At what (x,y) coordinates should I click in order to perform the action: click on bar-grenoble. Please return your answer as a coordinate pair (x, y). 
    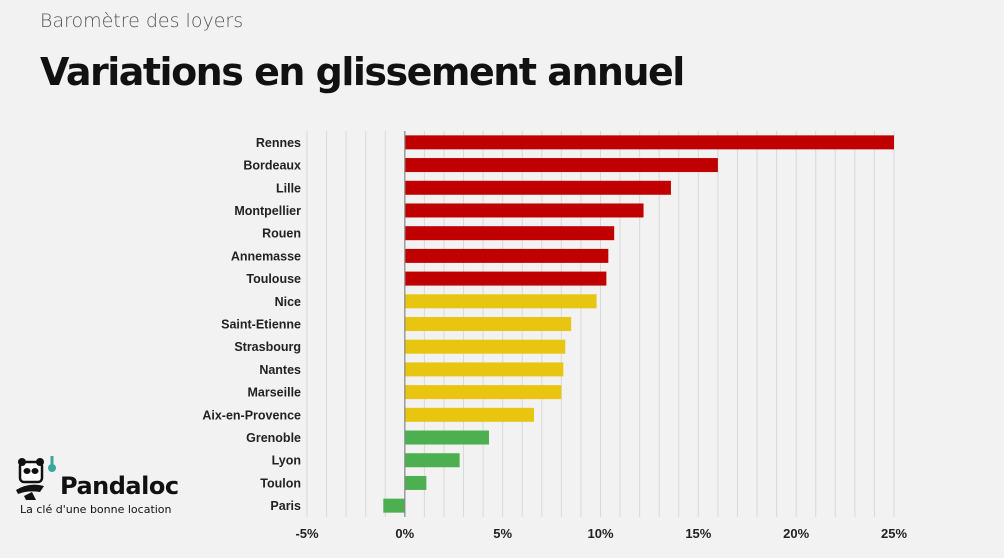
    Looking at the image, I should click on (446, 437).